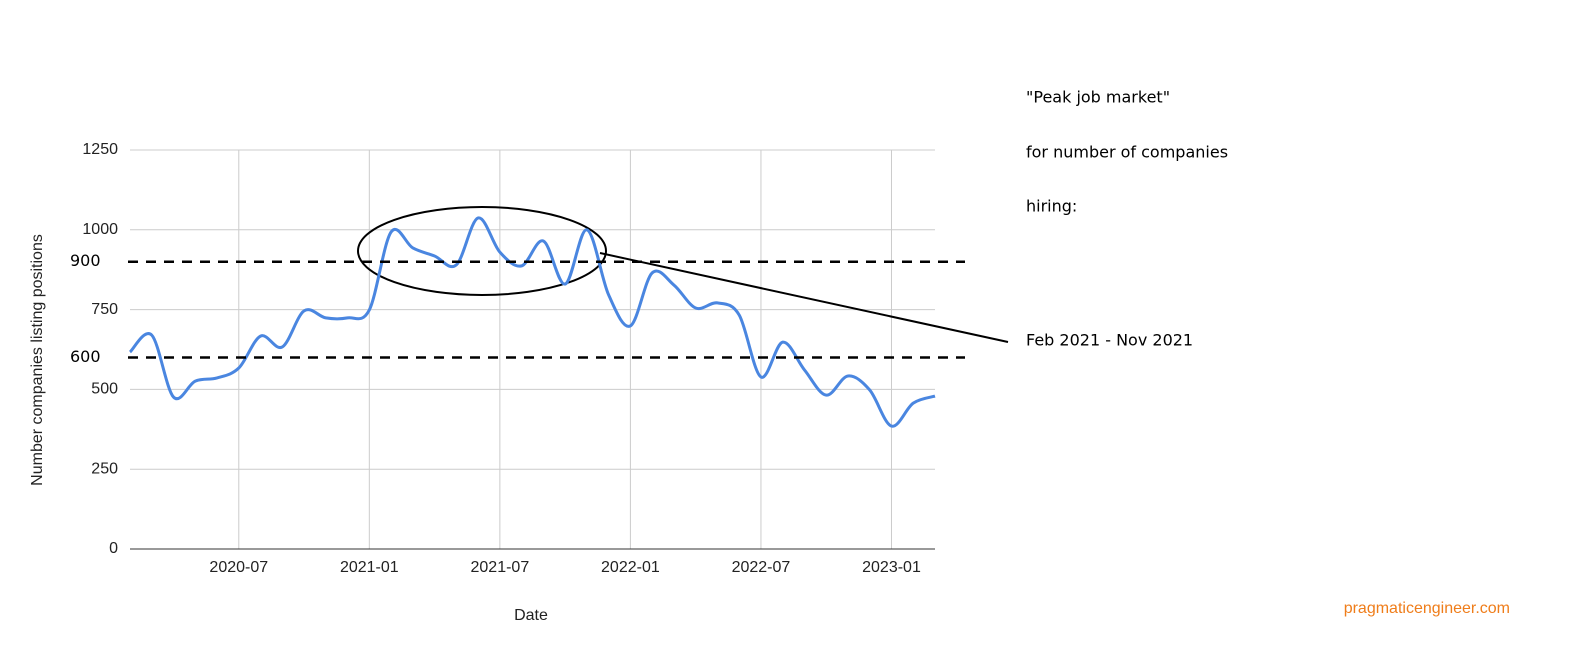 The height and width of the screenshot is (666, 1586). Describe the element at coordinates (100, 149) in the screenshot. I see `y-tick-label: 1250` at that location.